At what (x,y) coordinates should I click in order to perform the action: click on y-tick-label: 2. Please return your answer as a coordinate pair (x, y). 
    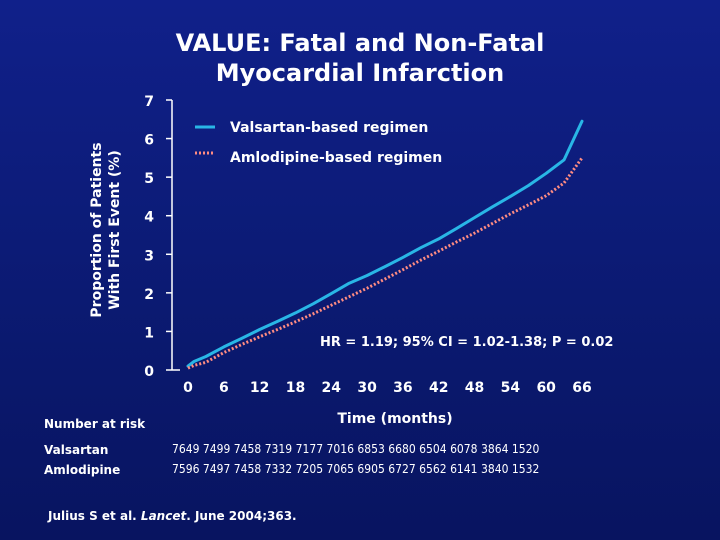
    Looking at the image, I should click on (149, 295).